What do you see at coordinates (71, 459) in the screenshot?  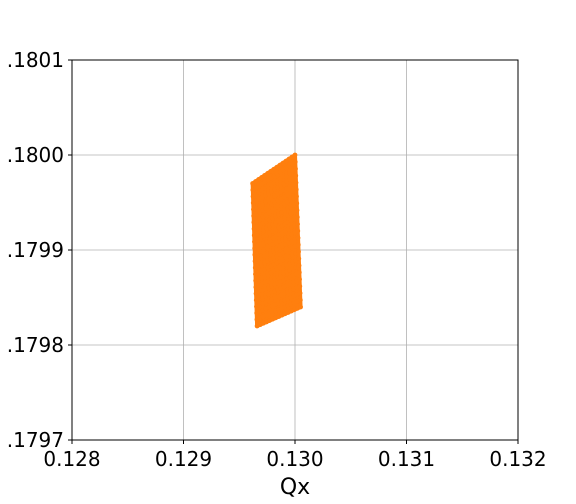 I see `x-tick-label: 0.128` at bounding box center [71, 459].